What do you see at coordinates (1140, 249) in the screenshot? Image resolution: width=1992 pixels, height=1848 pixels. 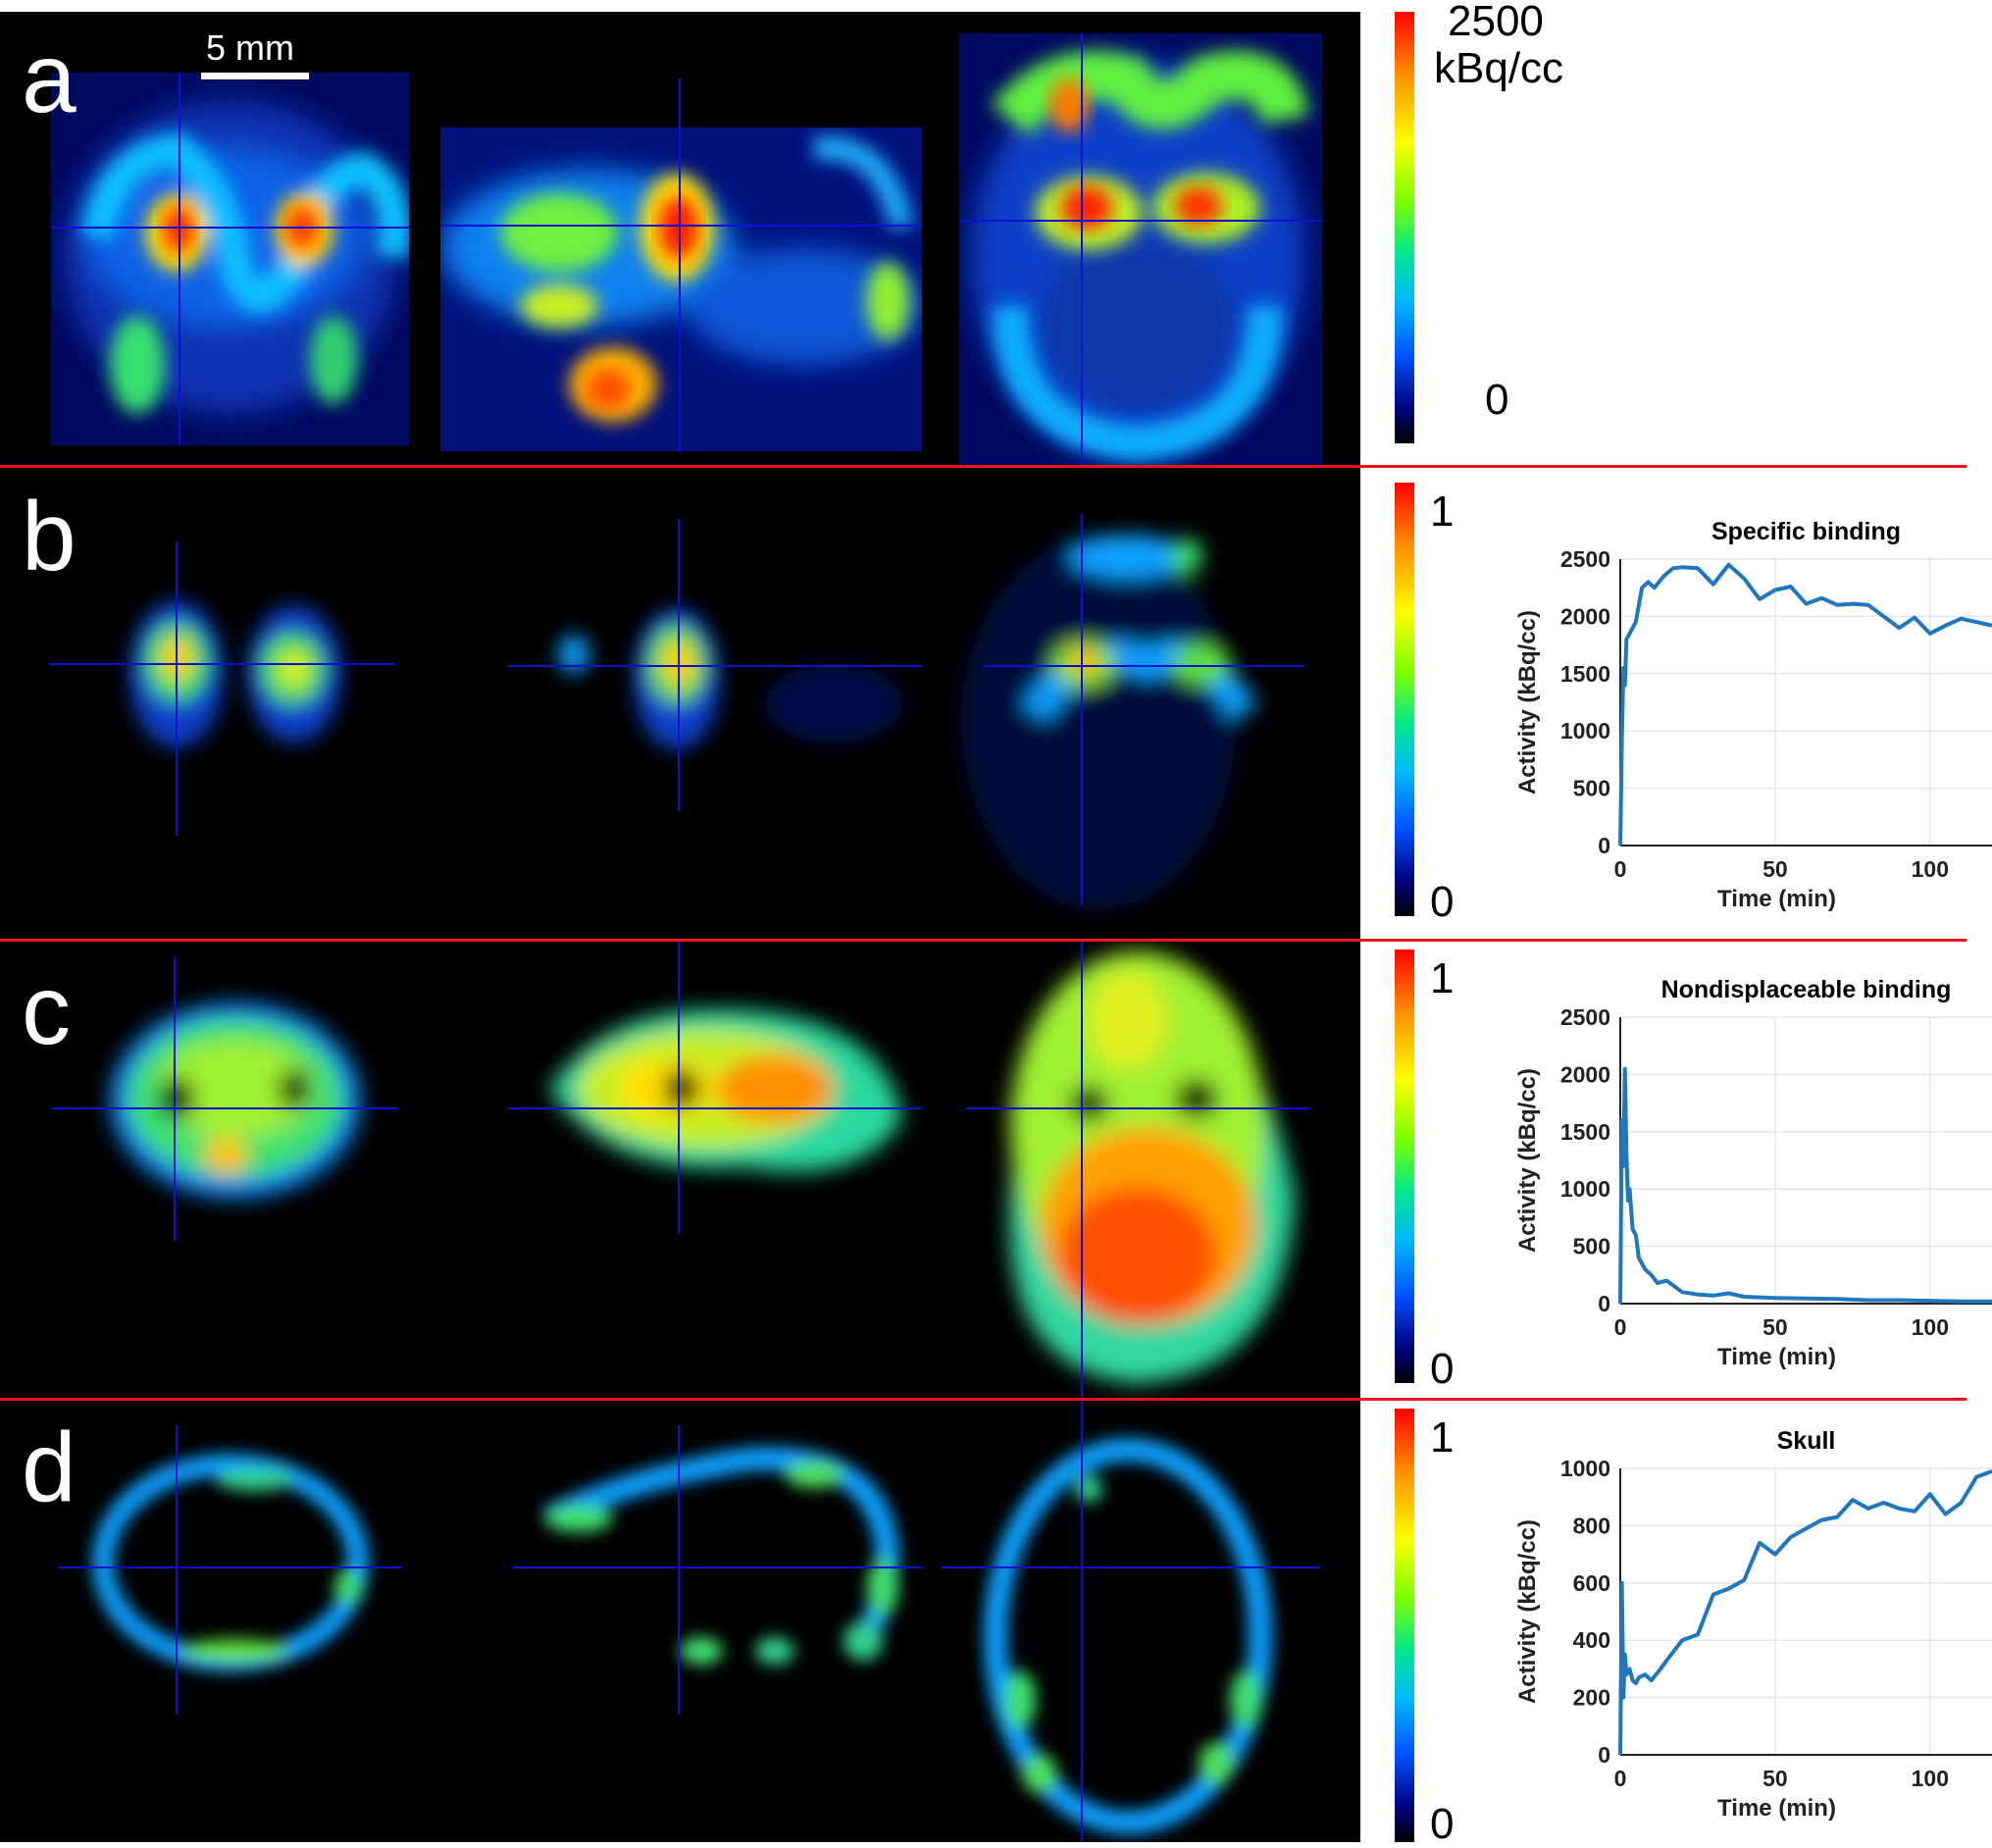 I see `axial-slice-a` at bounding box center [1140, 249].